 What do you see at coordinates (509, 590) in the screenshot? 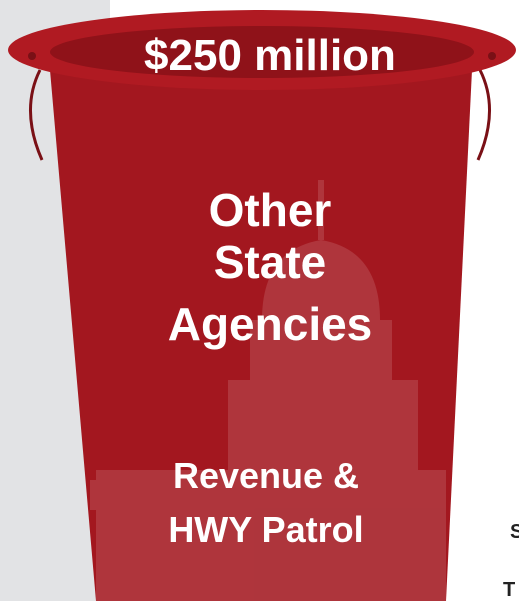
I see `edge-text: T` at bounding box center [509, 590].